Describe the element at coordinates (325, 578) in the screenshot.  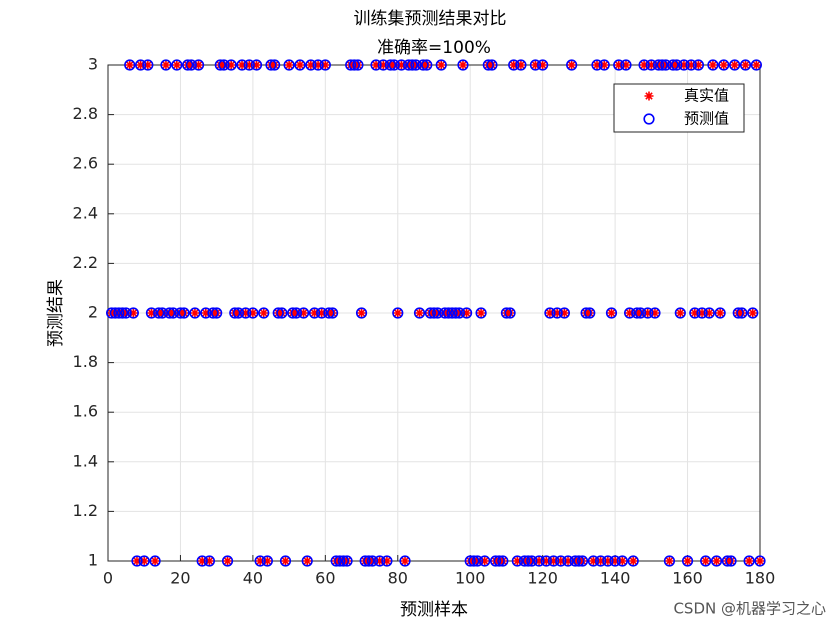
I see `x-tick-label: 60` at that location.